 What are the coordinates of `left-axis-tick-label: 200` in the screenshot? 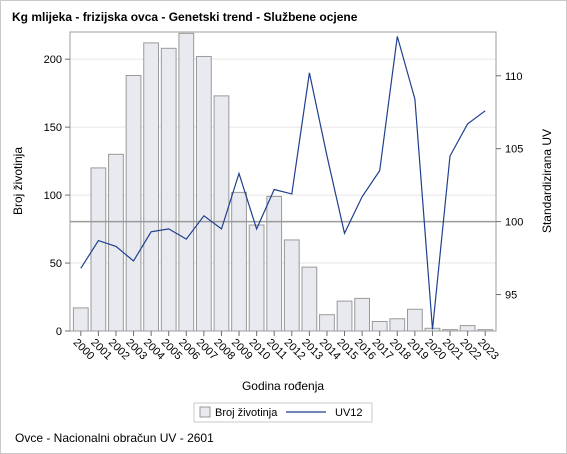 It's located at (53, 60).